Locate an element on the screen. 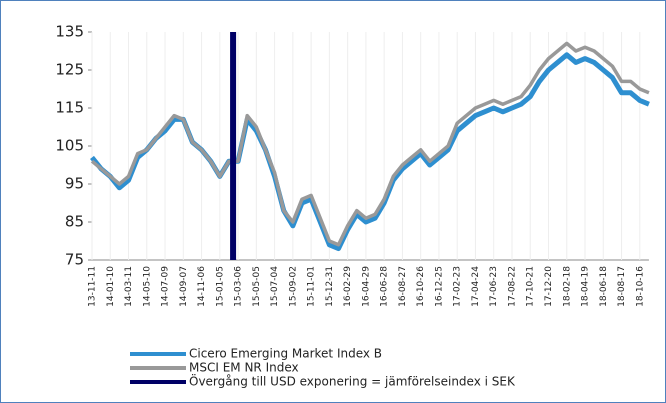 Image resolution: width=666 pixels, height=403 pixels. x-tick-label: 15-11-01 is located at coordinates (312, 286).